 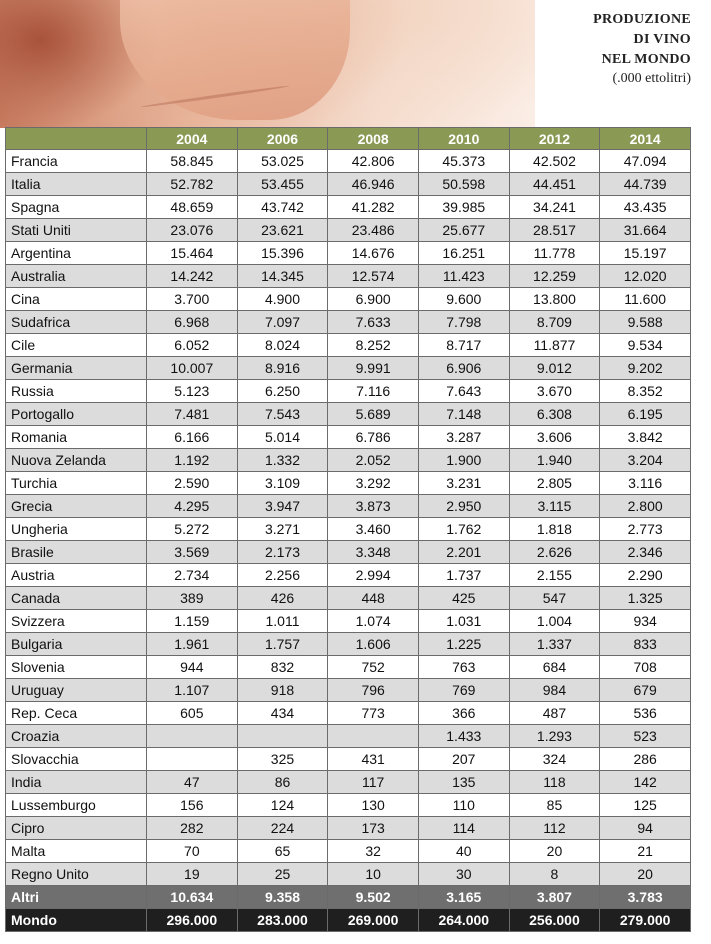 What do you see at coordinates (282, 460) in the screenshot?
I see `value-cell: 1.332` at bounding box center [282, 460].